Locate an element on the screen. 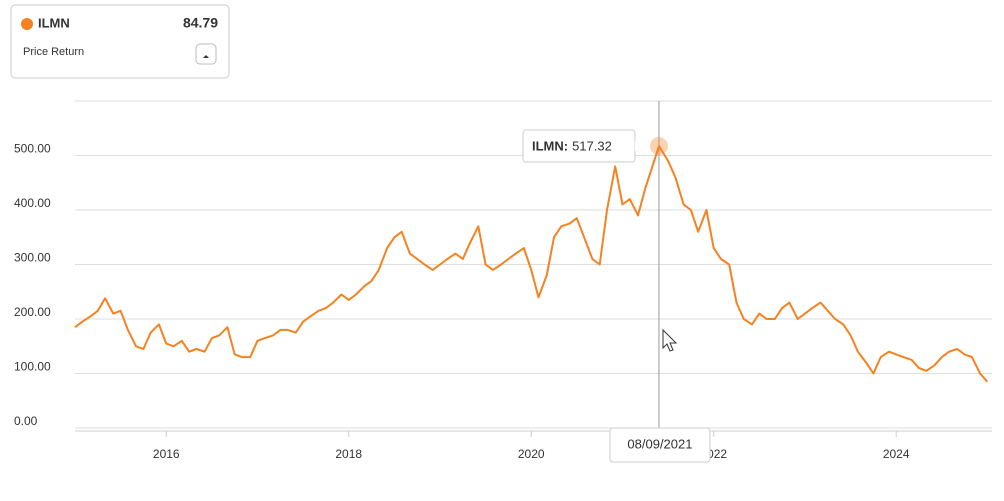 The image size is (1004, 501). hover-marker is located at coordinates (658, 146).